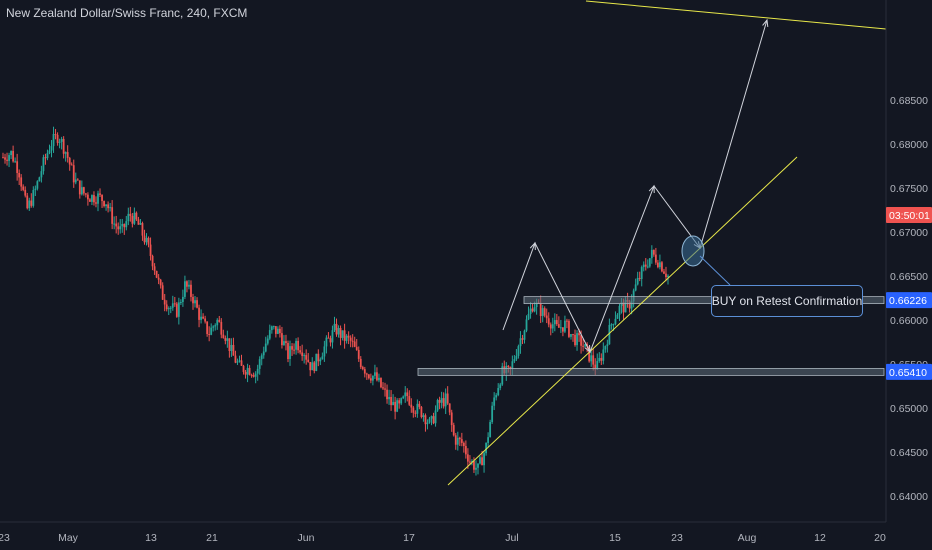 The width and height of the screenshot is (932, 550). I want to click on buy-callout: BUY on Retest Confirmation, so click(787, 301).